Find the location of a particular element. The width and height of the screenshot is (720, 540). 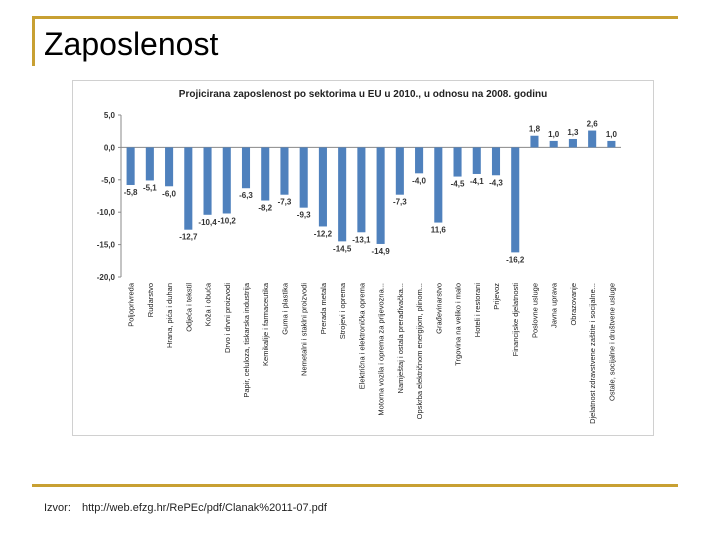

bar-value-label: -16,2 is located at coordinates (515, 259).